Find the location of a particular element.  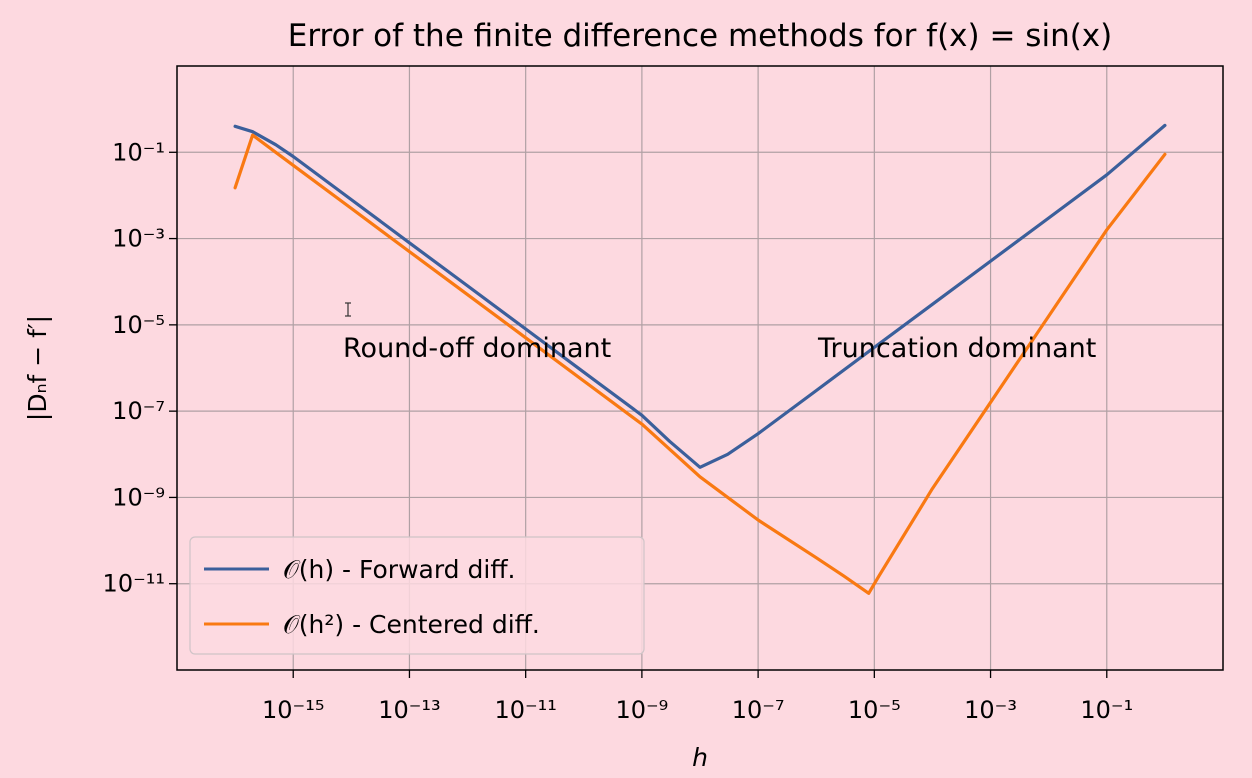

y-axis-label: |Dₙf − f′| is located at coordinates (37, 368).